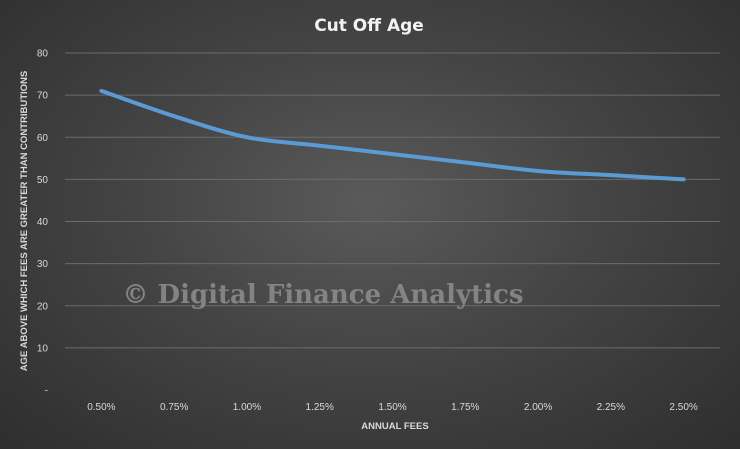 The image size is (740, 449). Describe the element at coordinates (43, 180) in the screenshot. I see `y-tick-label: 50` at that location.